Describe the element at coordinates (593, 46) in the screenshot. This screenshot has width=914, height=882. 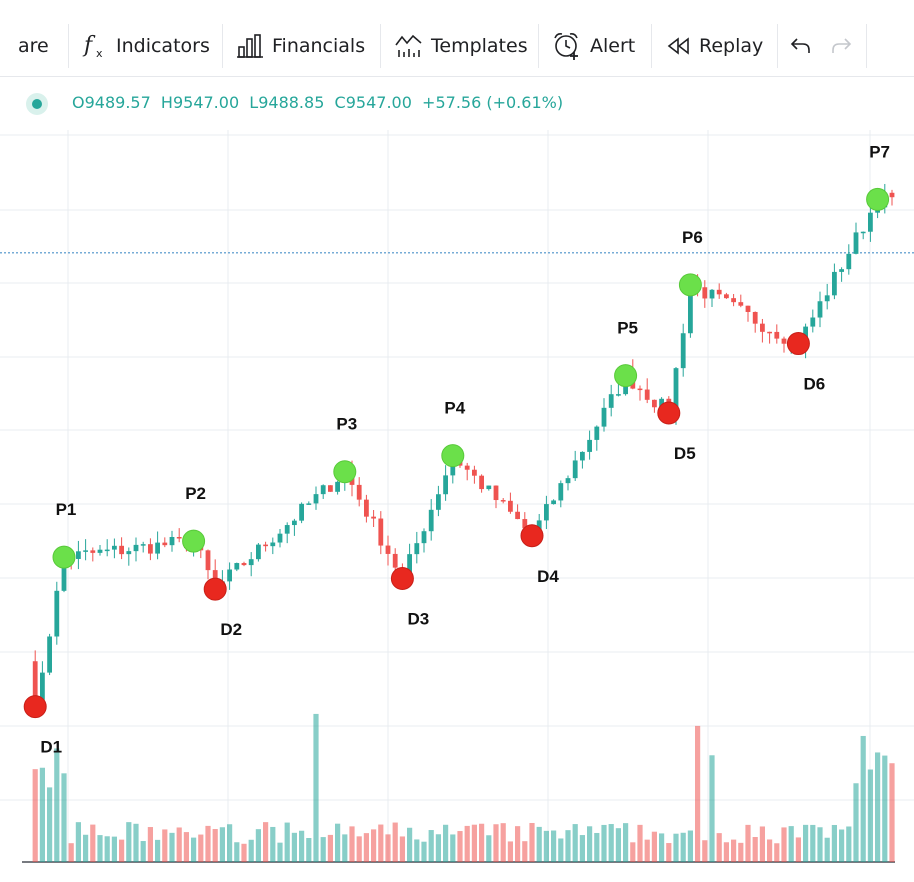
I see `alert-button: Alert` at that location.